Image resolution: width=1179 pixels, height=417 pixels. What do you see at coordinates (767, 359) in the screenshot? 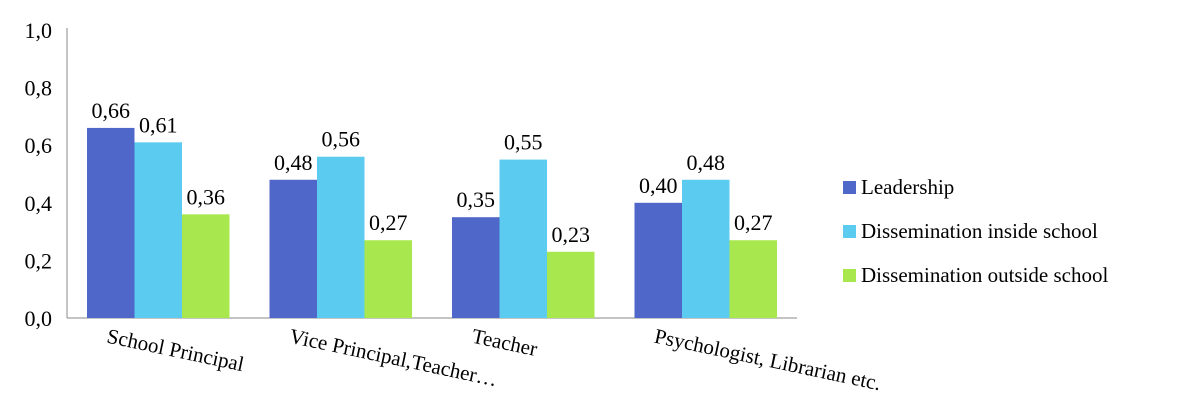
I see `x-category-label: Psychologist, Librarian etc.` at bounding box center [767, 359].